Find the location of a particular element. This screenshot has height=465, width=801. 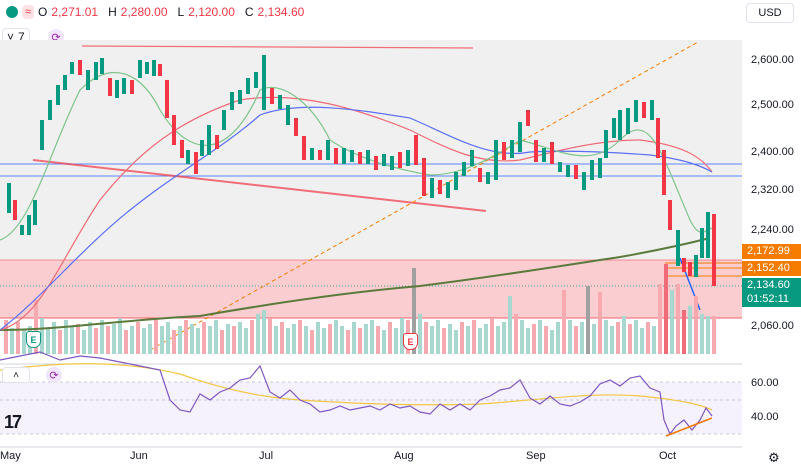

indicator-count: 7 is located at coordinates (21, 37).